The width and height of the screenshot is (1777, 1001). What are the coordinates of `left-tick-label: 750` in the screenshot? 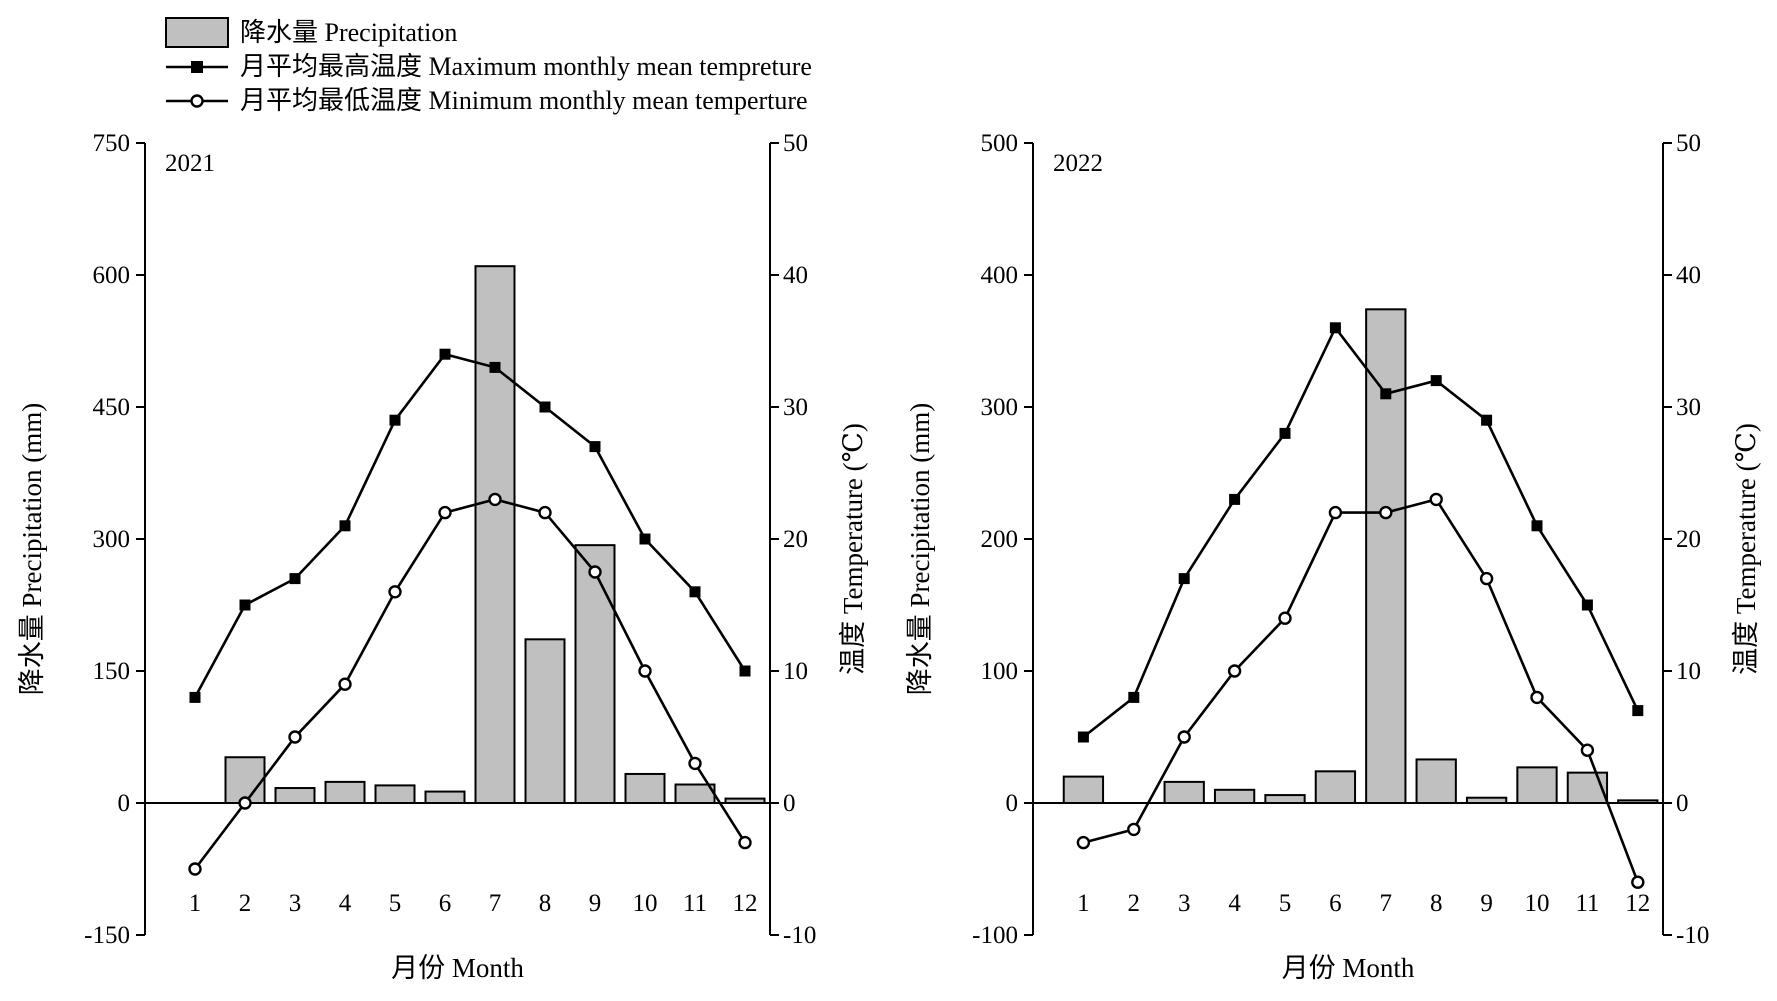 It's located at (112, 143).